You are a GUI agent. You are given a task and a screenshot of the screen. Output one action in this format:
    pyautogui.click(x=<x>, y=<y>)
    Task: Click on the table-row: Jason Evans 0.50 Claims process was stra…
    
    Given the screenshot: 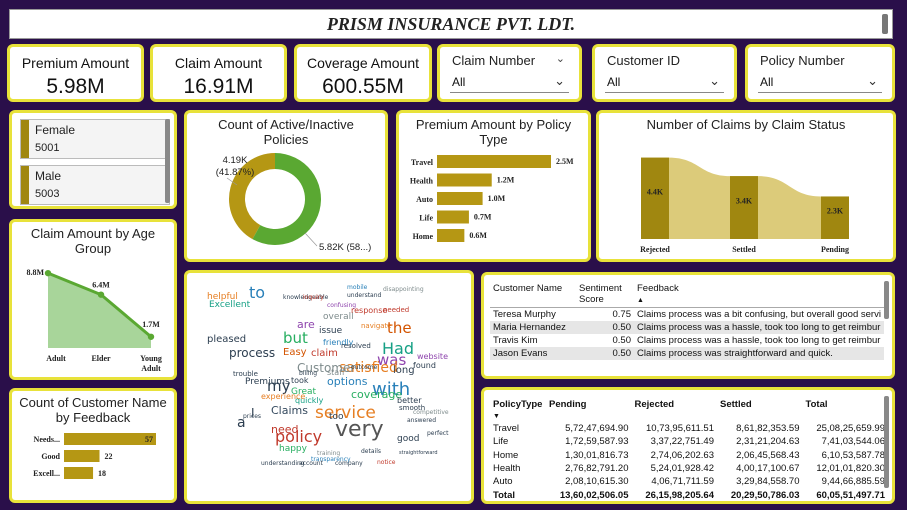 What is the action you would take?
    pyautogui.click(x=687, y=353)
    